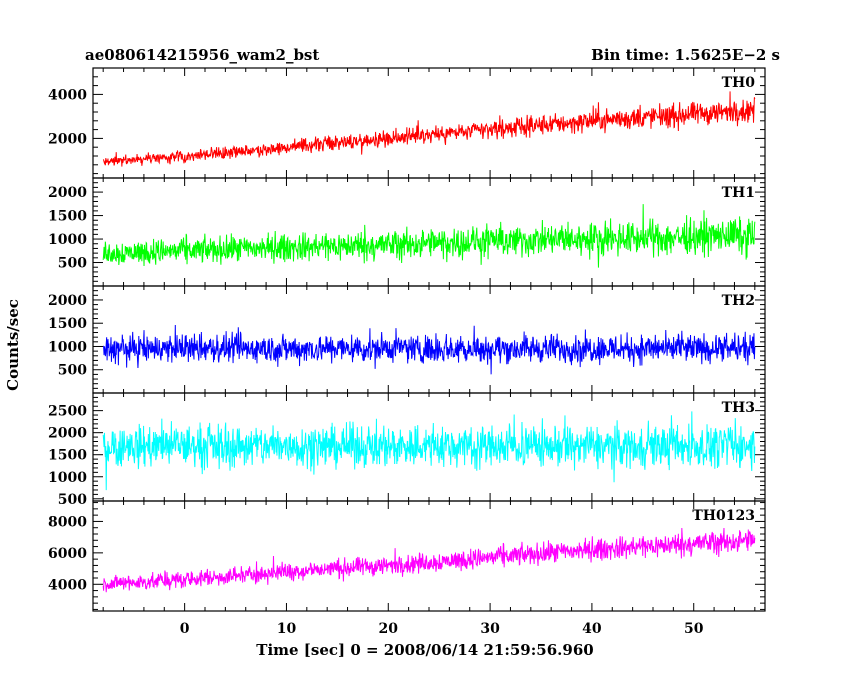  Describe the element at coordinates (442, 629) in the screenshot. I see `x-axis-tick-labels: 0 10 20 30 40 50` at that location.